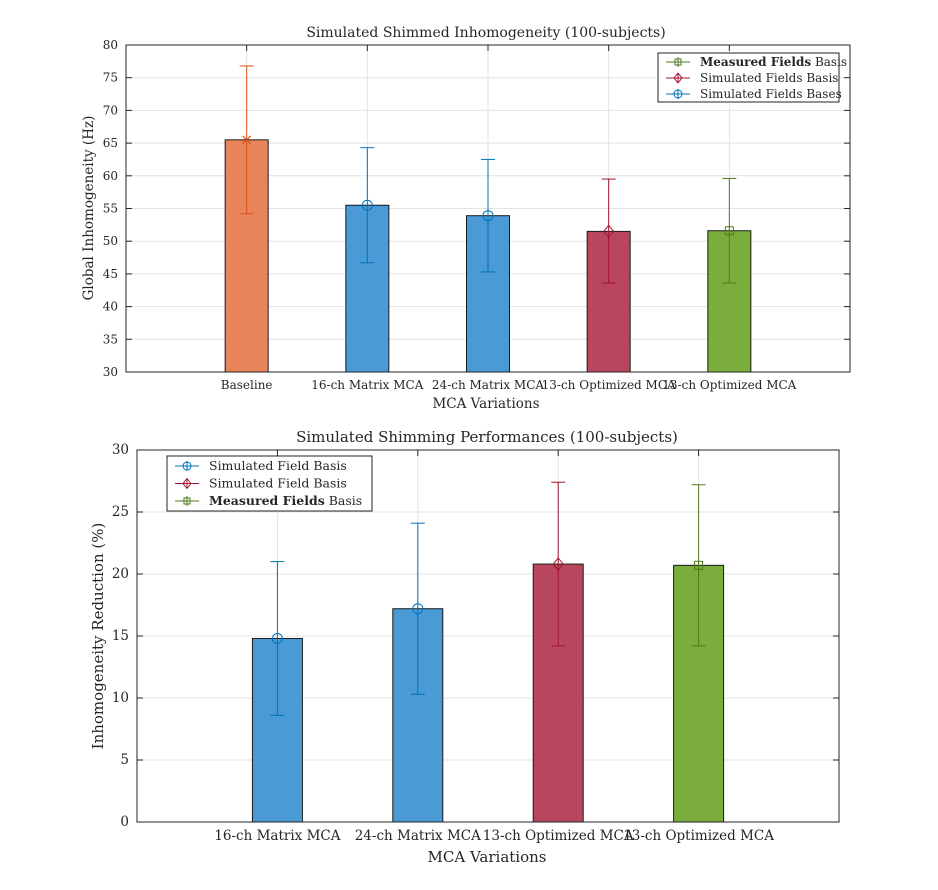  Describe the element at coordinates (120, 574) in the screenshot. I see `chart2-ytick-label: 20` at that location.